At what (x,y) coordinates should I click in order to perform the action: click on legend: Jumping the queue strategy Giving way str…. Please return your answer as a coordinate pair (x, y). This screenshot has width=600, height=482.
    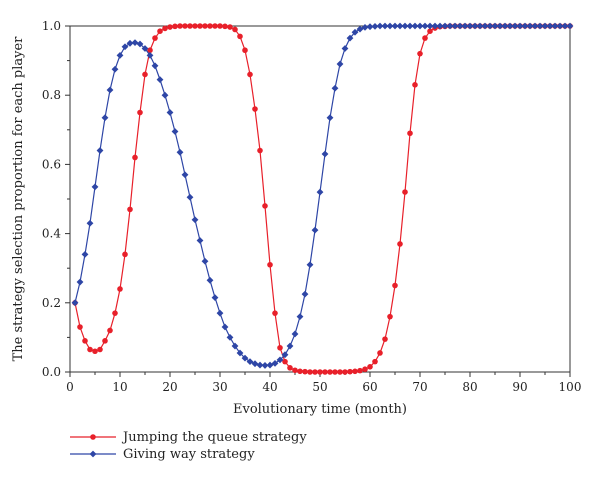
    Looking at the image, I should click on (188, 446).